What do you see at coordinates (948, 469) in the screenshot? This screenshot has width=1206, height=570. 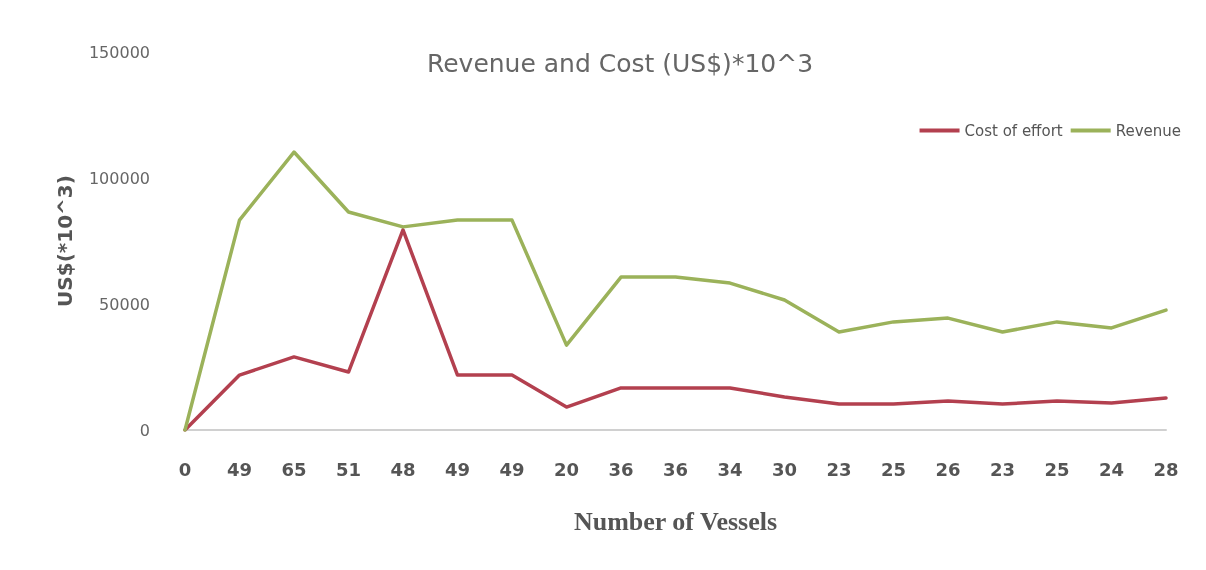 I see `x-tick-label: 26` at bounding box center [948, 469].